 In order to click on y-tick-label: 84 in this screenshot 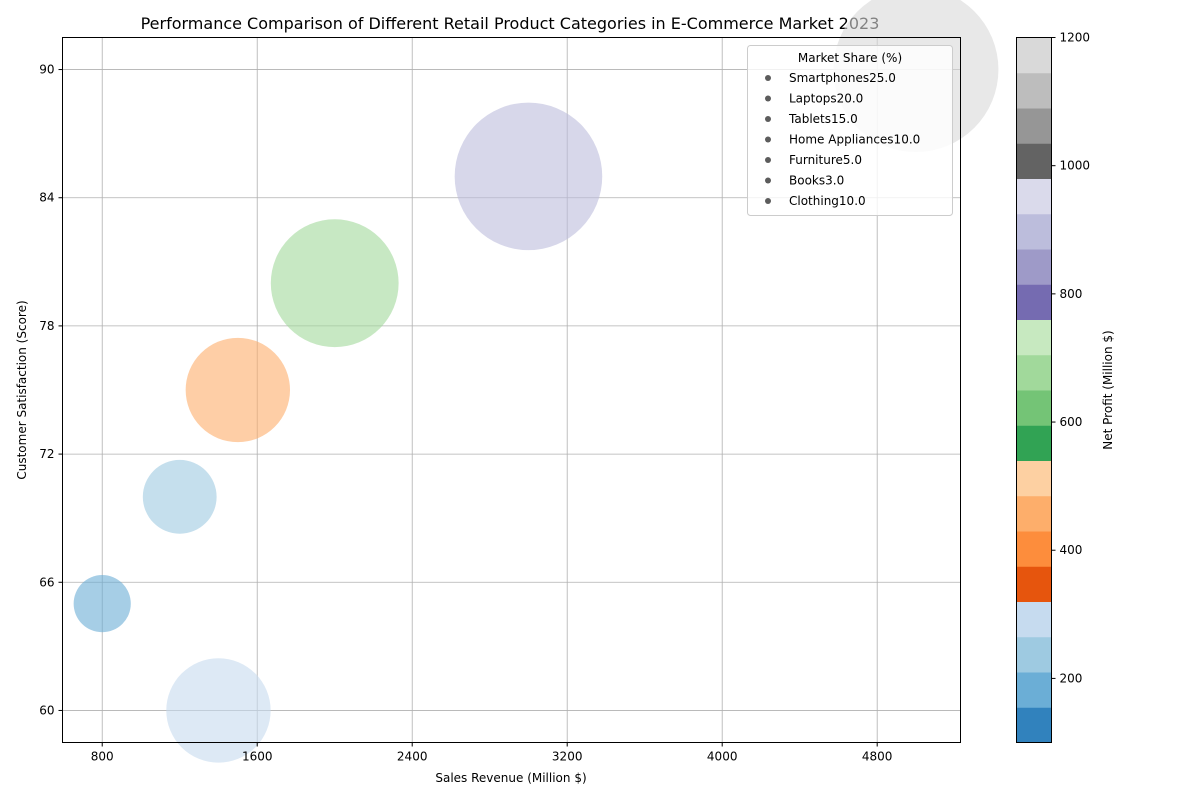, I will do `click(46, 198)`.